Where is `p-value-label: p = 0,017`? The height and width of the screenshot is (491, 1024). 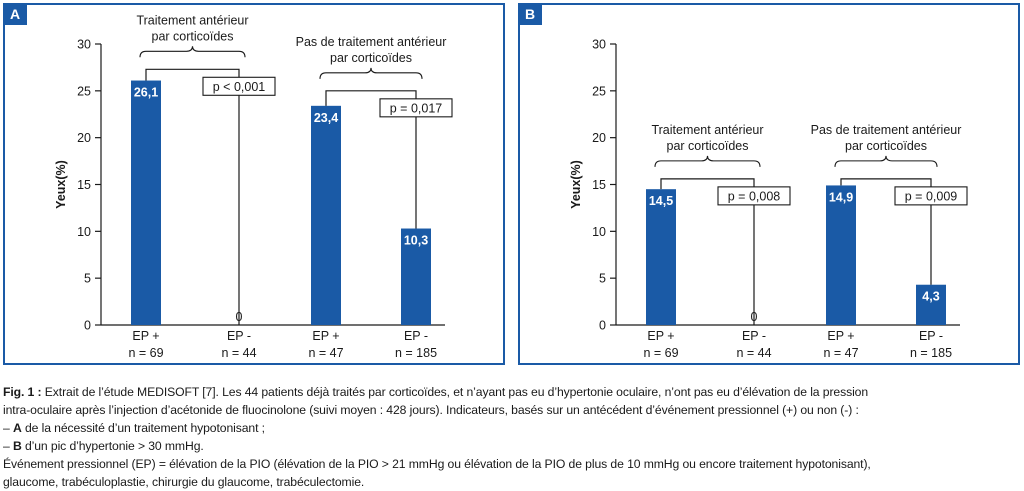 p-value-label: p = 0,017 is located at coordinates (416, 108).